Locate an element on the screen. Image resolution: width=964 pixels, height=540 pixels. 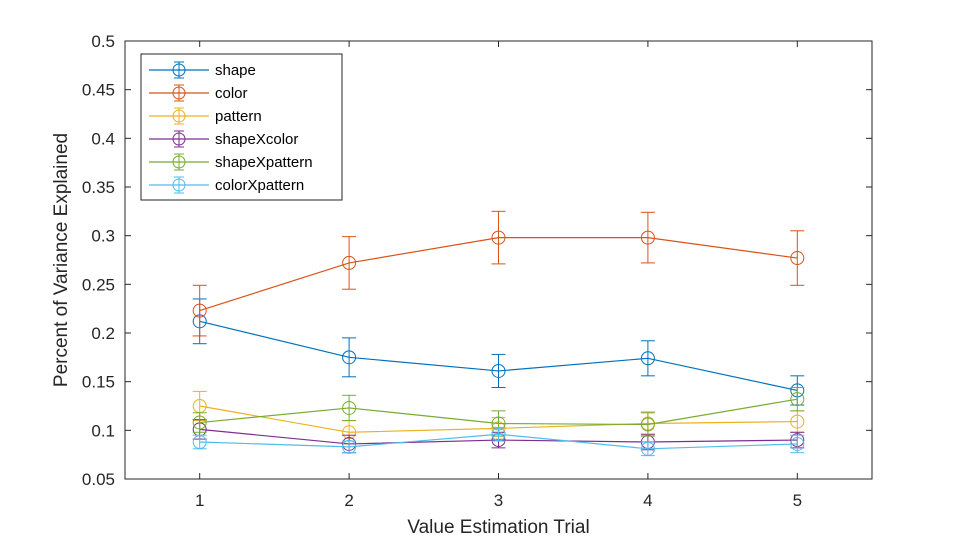
legend-item: colorXpattern is located at coordinates (226, 185).